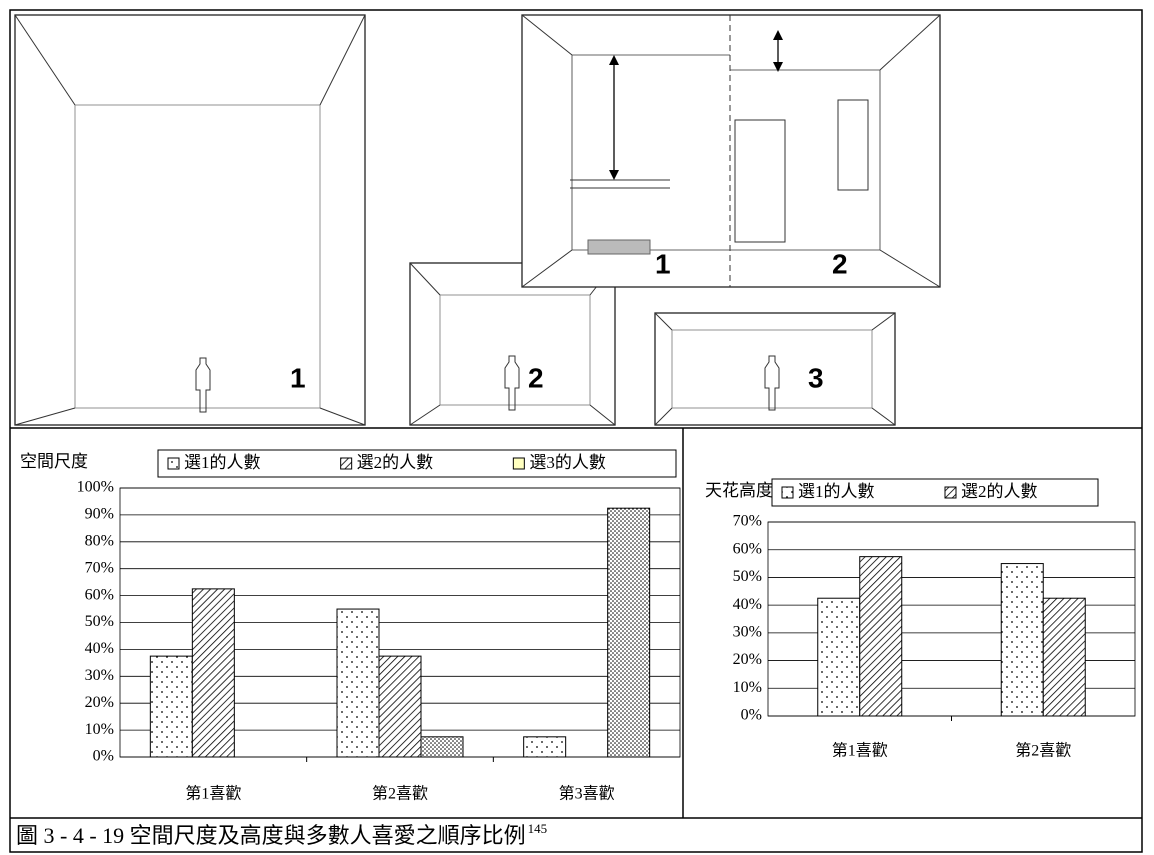  Describe the element at coordinates (567, 462) in the screenshot. I see `legend-label: 選3的人數` at that location.